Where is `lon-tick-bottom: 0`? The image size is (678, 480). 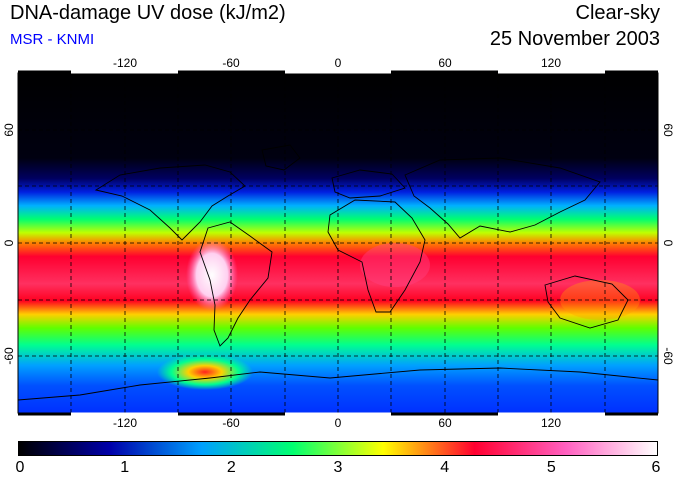
lon-tick-bottom: 0 is located at coordinates (338, 423).